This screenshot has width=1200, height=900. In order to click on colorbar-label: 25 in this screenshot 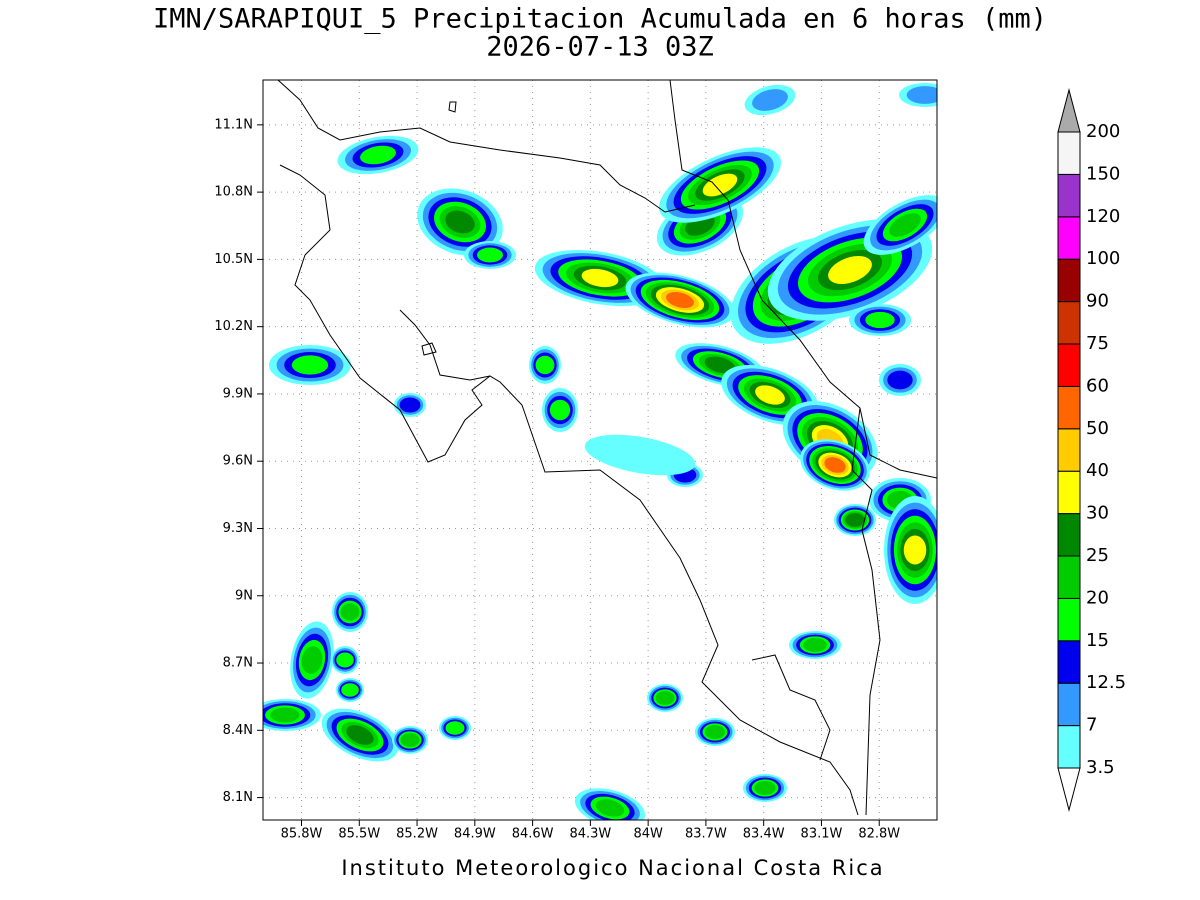, I will do `click(1097, 555)`.